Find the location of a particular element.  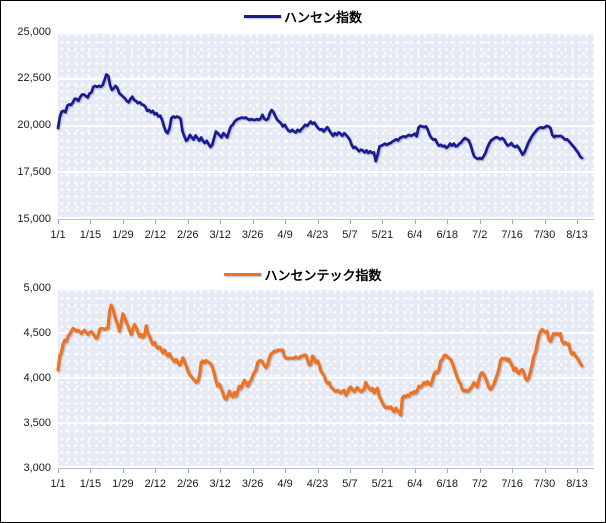

legend-label: ハンセン指数 is located at coordinates (322, 17).